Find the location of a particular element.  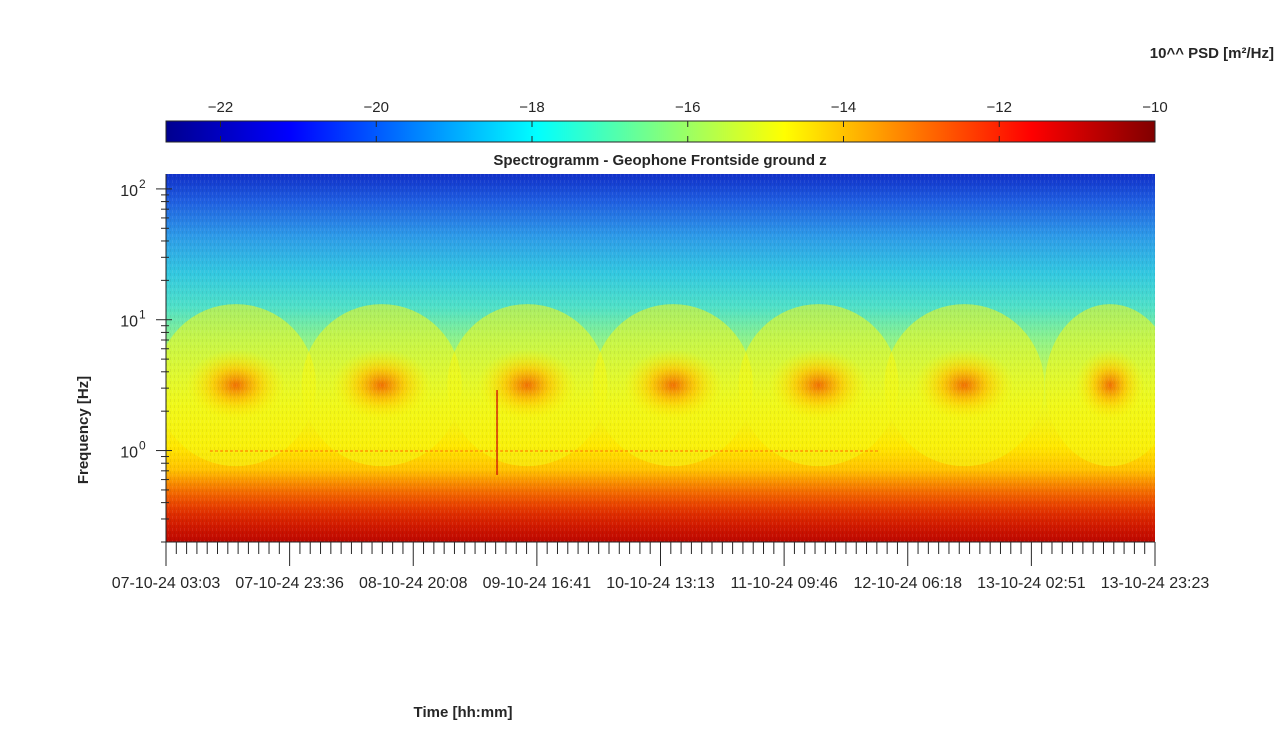

colorbar-label: 10^^ PSD [m²/Hz] is located at coordinates (1212, 53).